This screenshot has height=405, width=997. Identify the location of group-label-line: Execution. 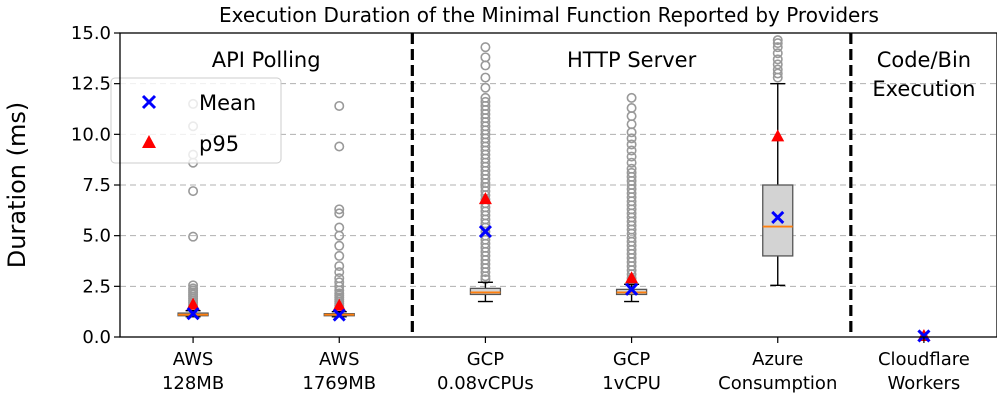
(923, 89).